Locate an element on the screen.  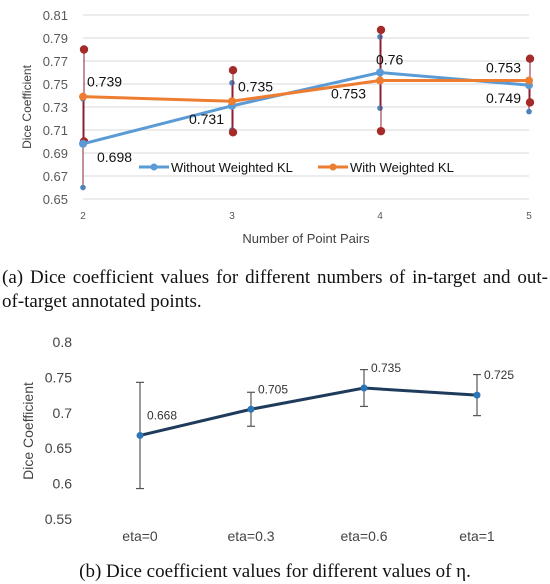
y-tick-label: 0.81 is located at coordinates (55, 15).